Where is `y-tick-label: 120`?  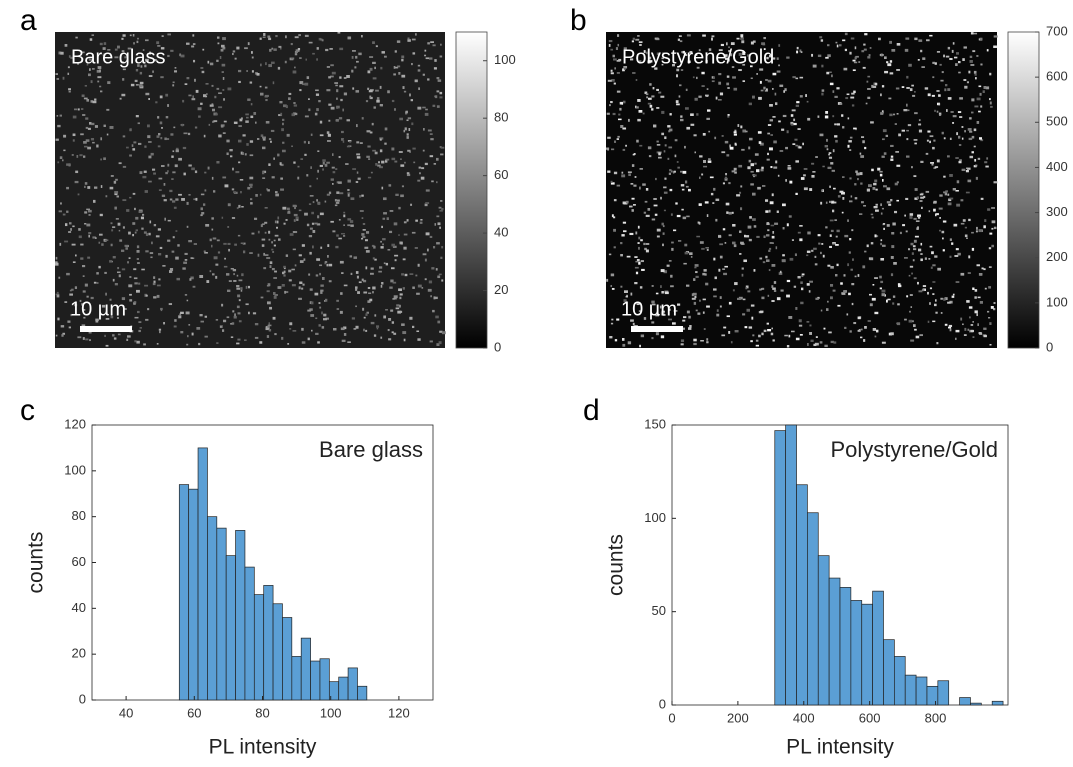
y-tick-label: 120 is located at coordinates (75, 423).